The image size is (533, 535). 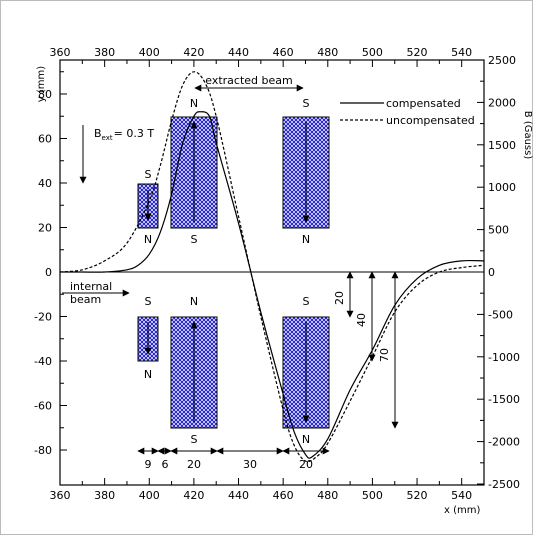 What do you see at coordinates (527, 135) in the screenshot?
I see `y2-axis-title: B (Gauss)` at bounding box center [527, 135].